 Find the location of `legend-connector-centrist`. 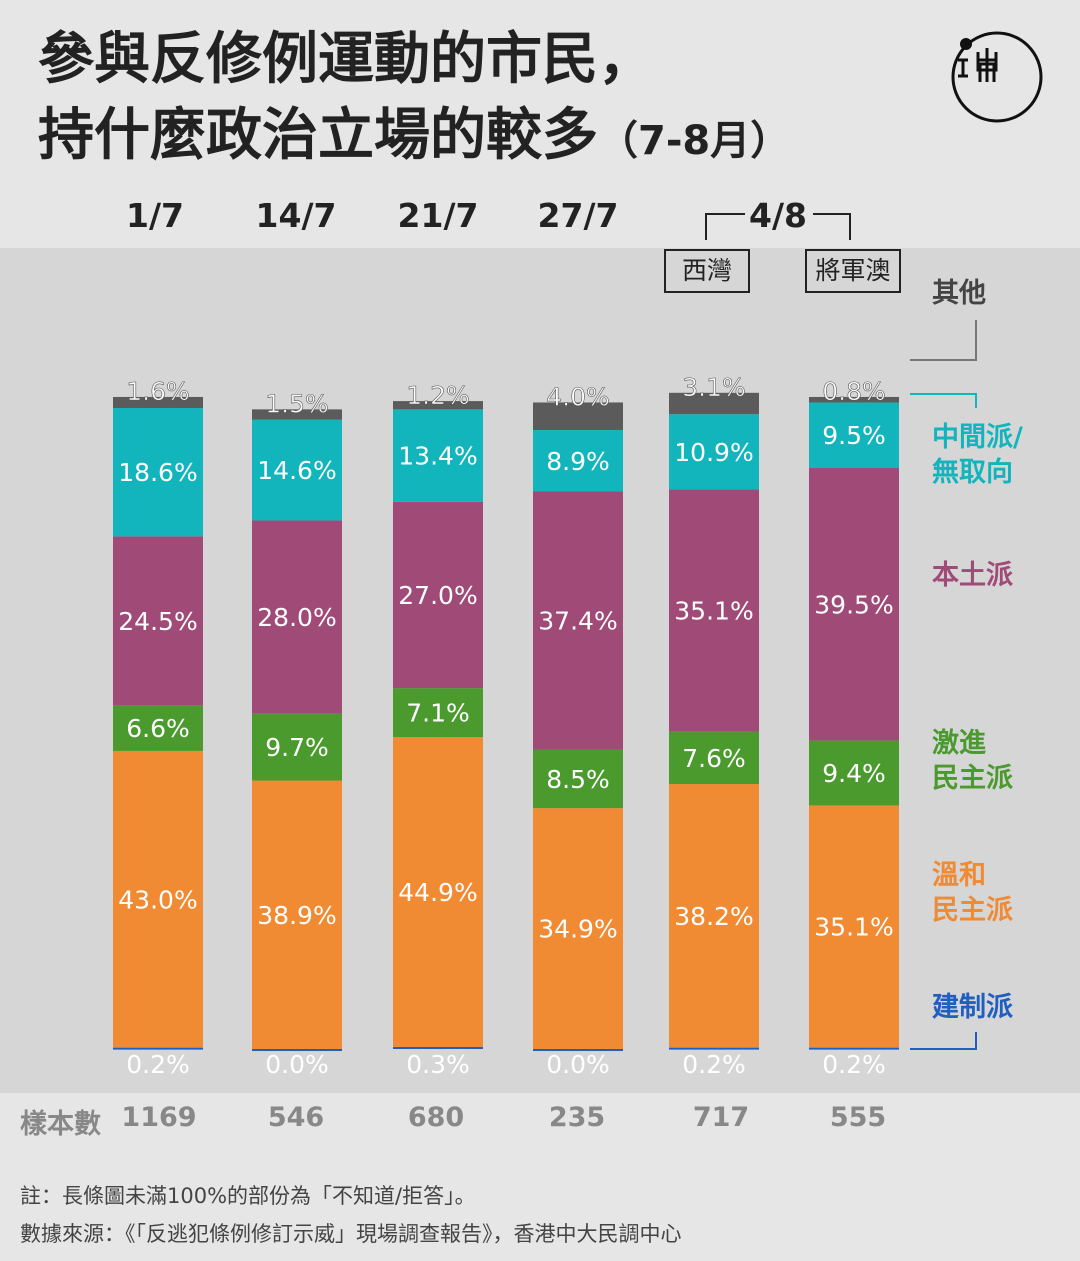

legend-connector-centrist is located at coordinates (943, 400).